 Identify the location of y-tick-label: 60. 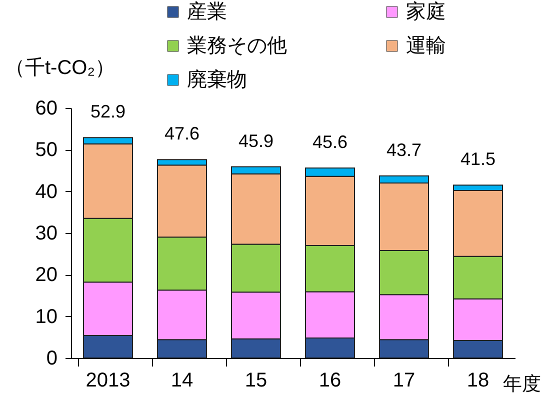
(46, 109).